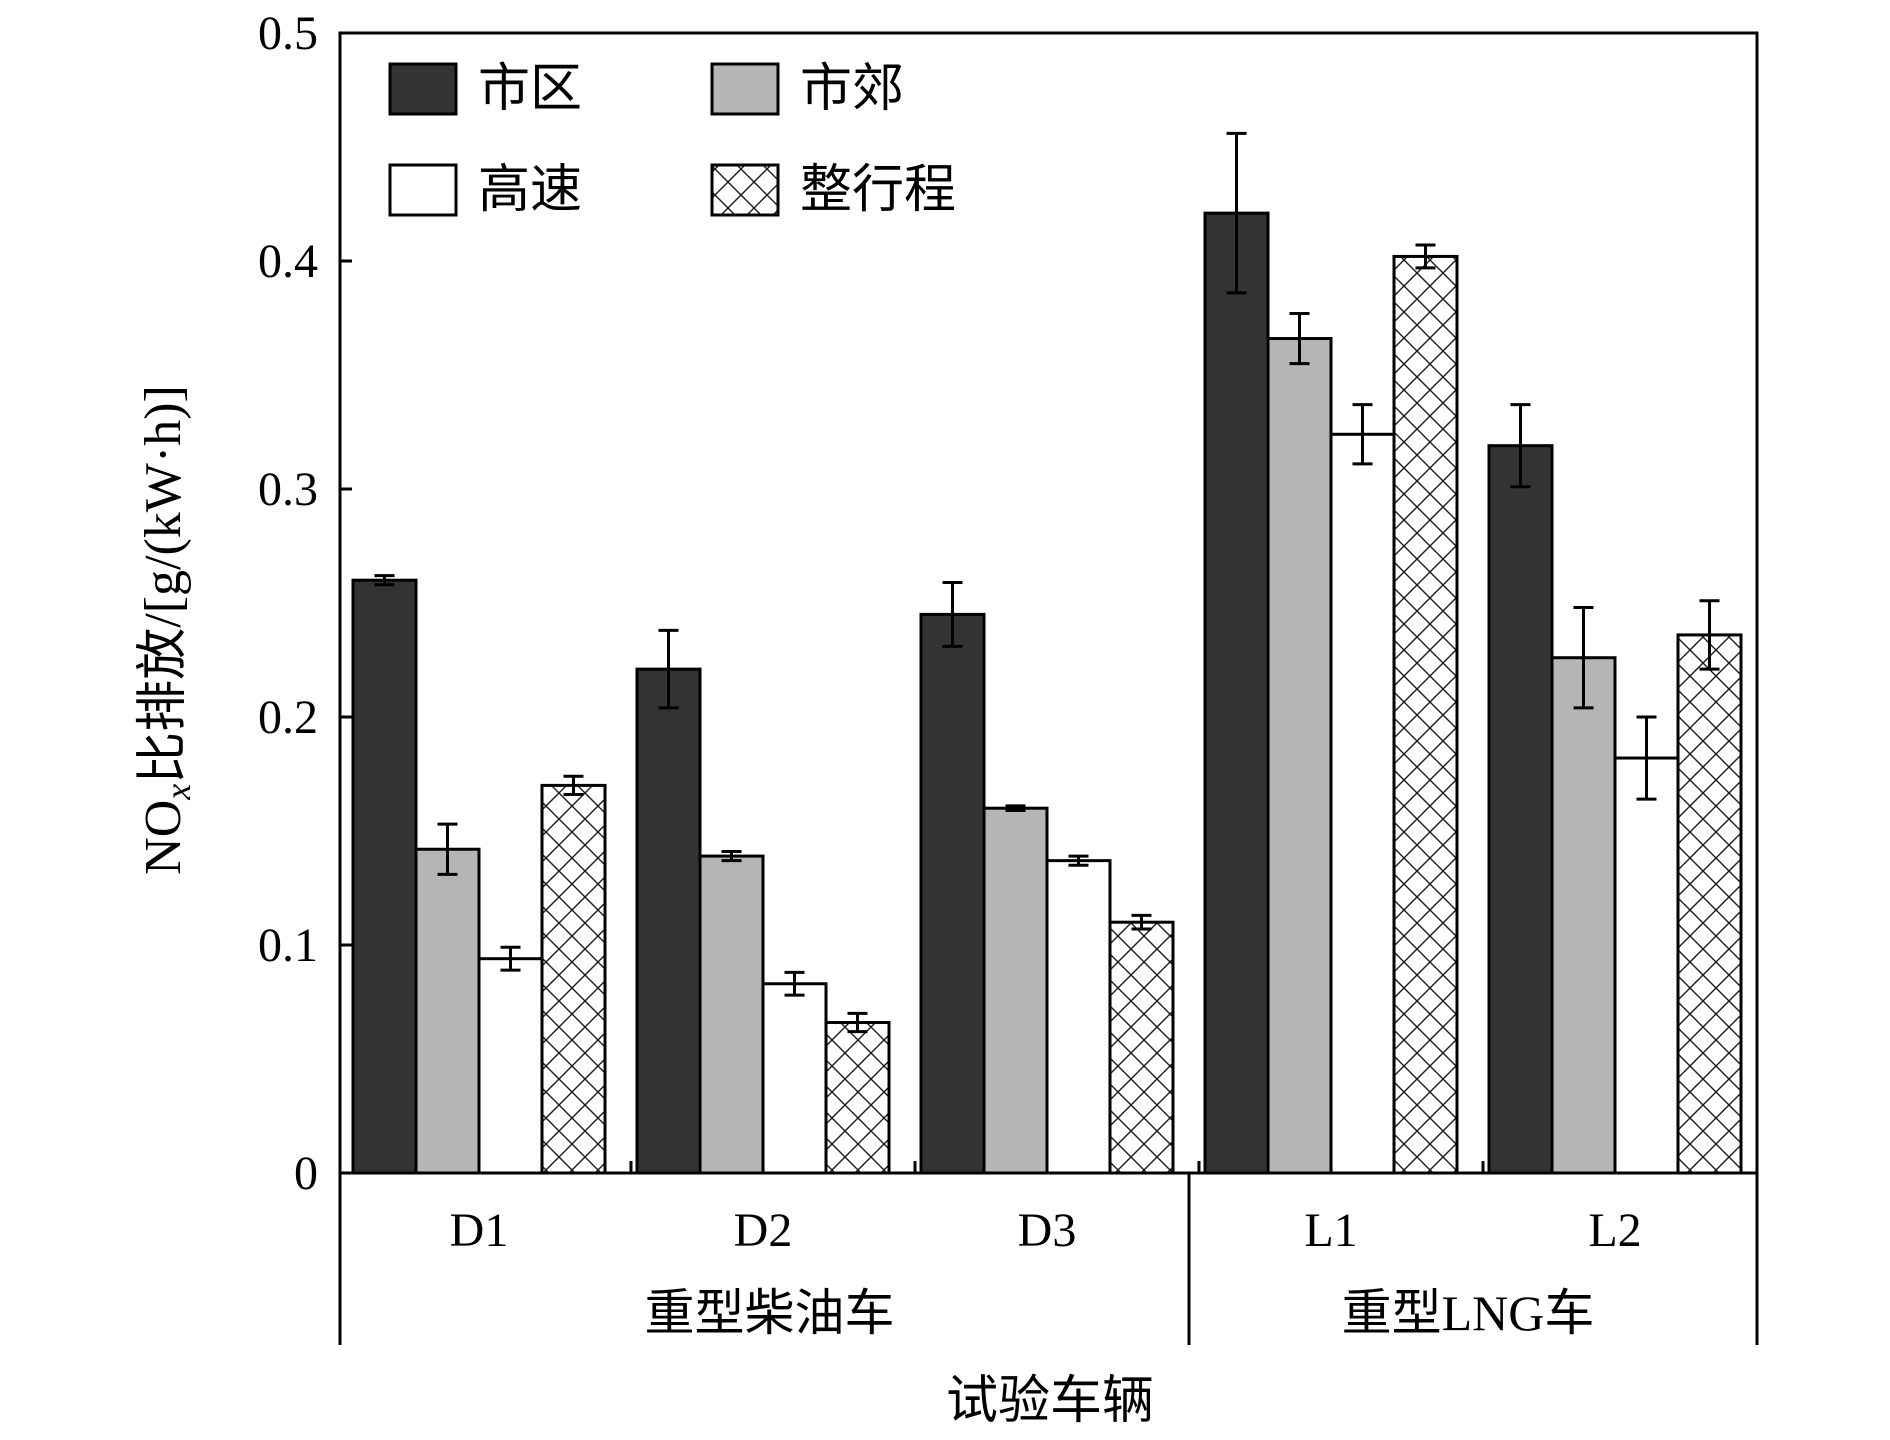  Describe the element at coordinates (1520, 809) in the screenshot. I see `bar-市区-L2` at that location.